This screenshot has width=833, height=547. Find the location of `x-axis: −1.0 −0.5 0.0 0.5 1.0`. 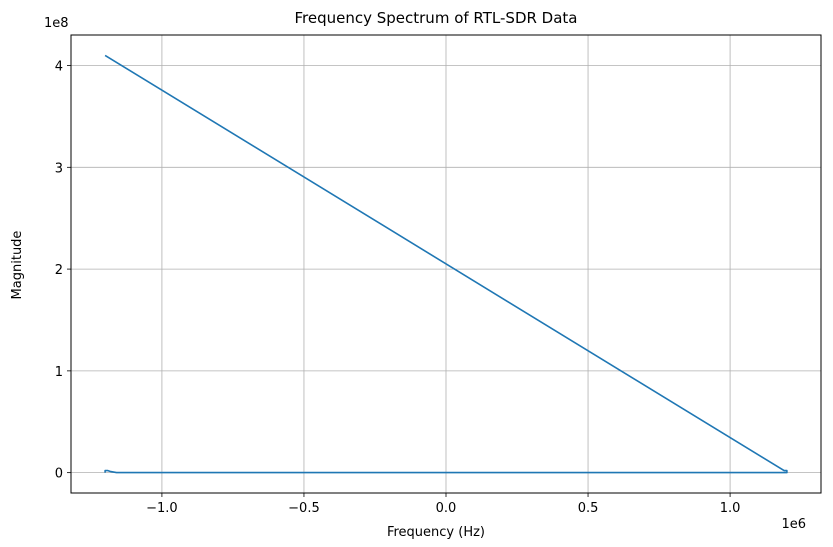

x-axis: −1.0 −0.5 0.0 0.5 1.0 is located at coordinates (443, 504).